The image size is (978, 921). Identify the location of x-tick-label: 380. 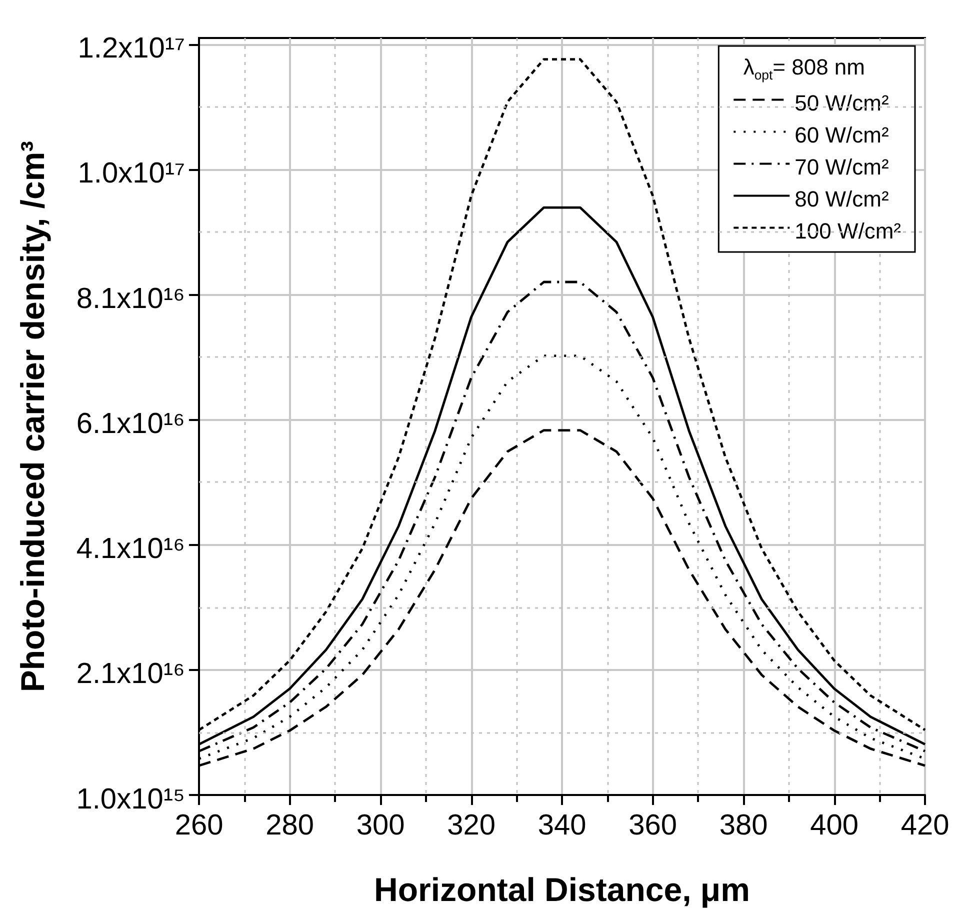
(743, 826).